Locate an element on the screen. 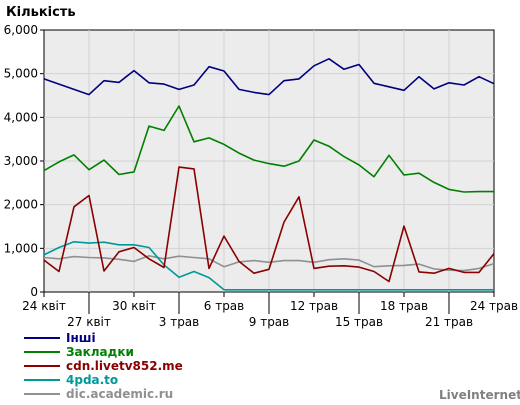 The height and width of the screenshot is (405, 520). x-tick-label: 21 трав is located at coordinates (449, 322).